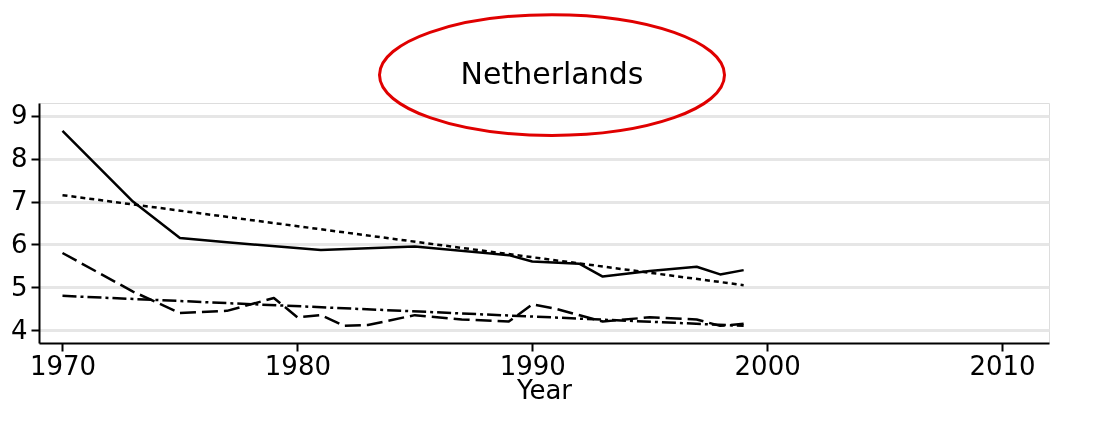  What do you see at coordinates (544, 389) in the screenshot?
I see `x-axis-title: Year` at bounding box center [544, 389].